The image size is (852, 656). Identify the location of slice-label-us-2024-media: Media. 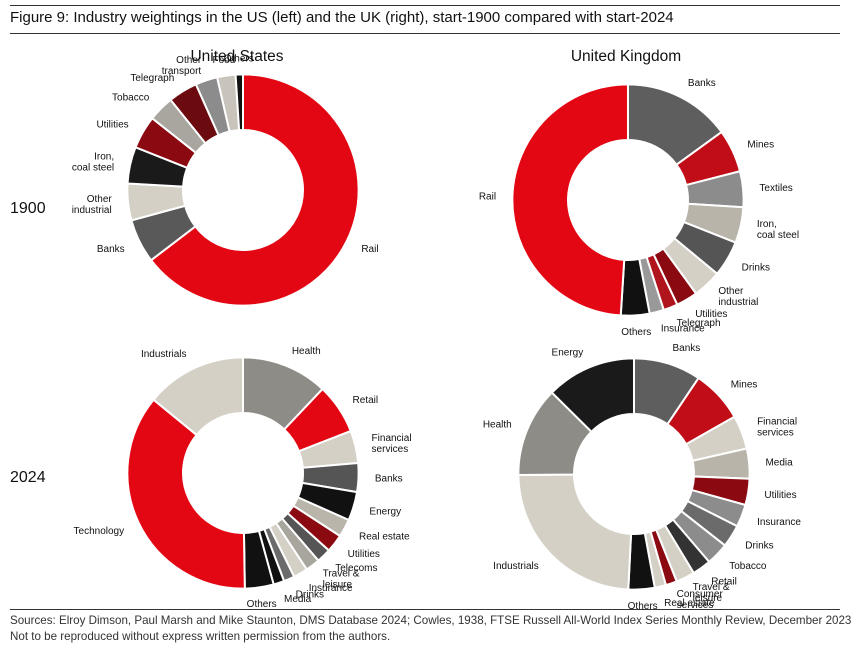
(298, 599).